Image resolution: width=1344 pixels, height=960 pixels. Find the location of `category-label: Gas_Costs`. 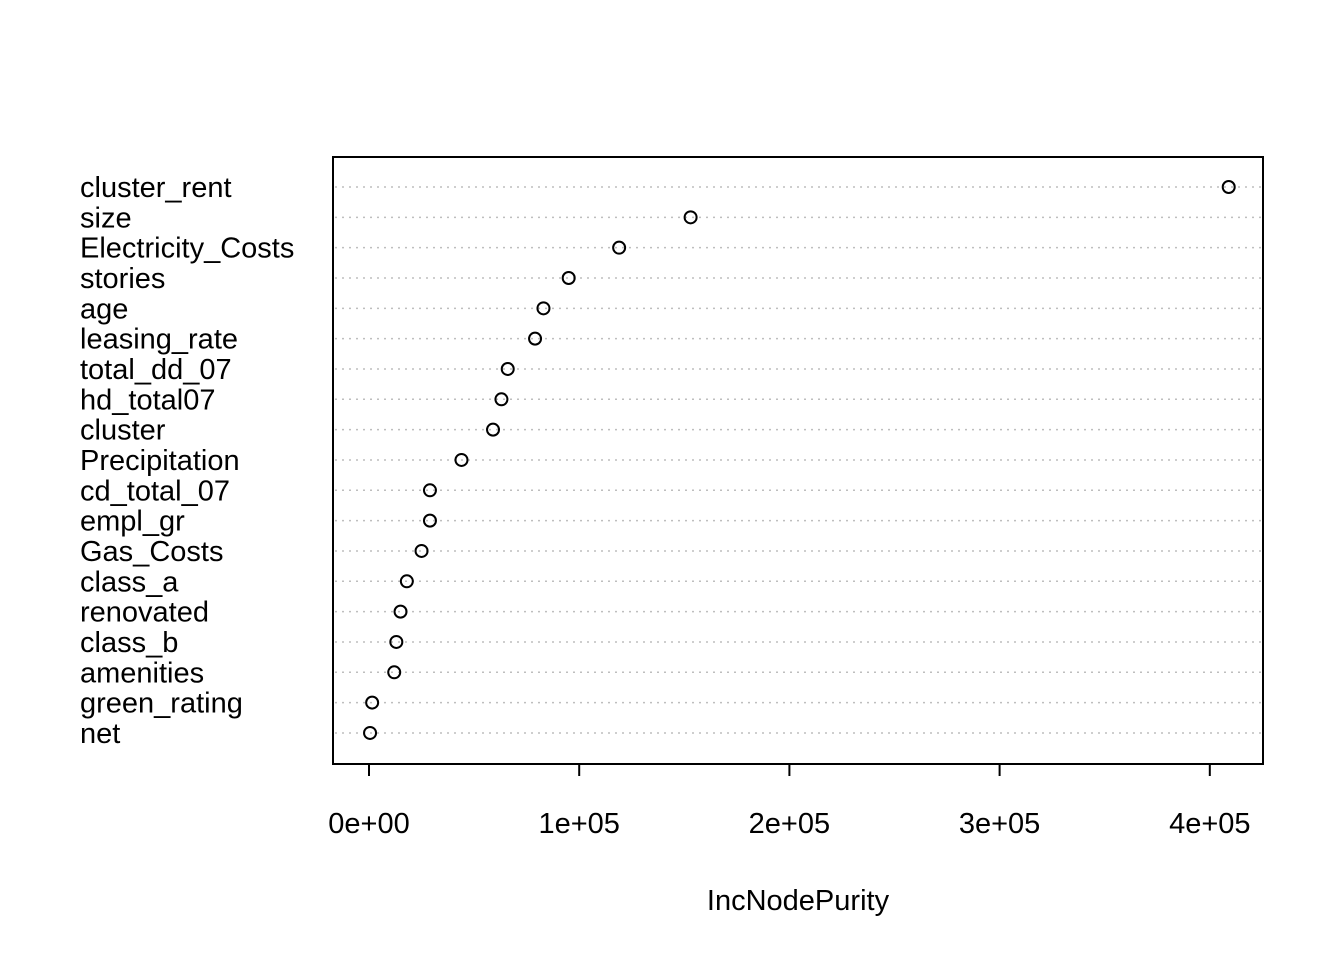

category-label: Gas_Costs is located at coordinates (151, 552).